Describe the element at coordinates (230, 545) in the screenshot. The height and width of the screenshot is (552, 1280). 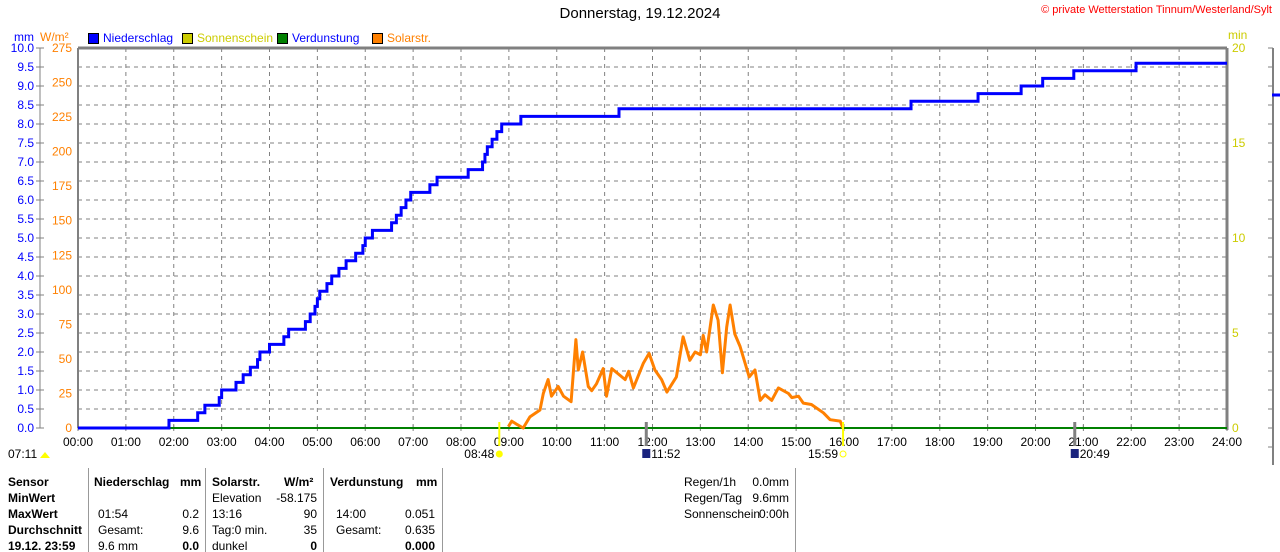
I see `solar-time: dunkel` at that location.